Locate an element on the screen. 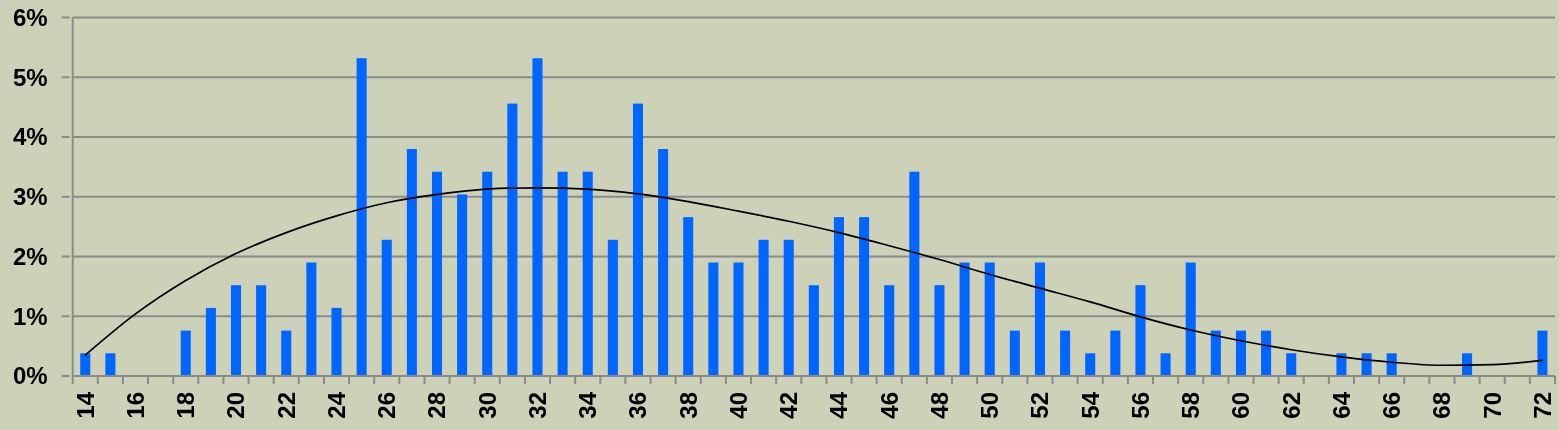 This screenshot has width=1559, height=430. x-tick-label: 72 is located at coordinates (1542, 405).